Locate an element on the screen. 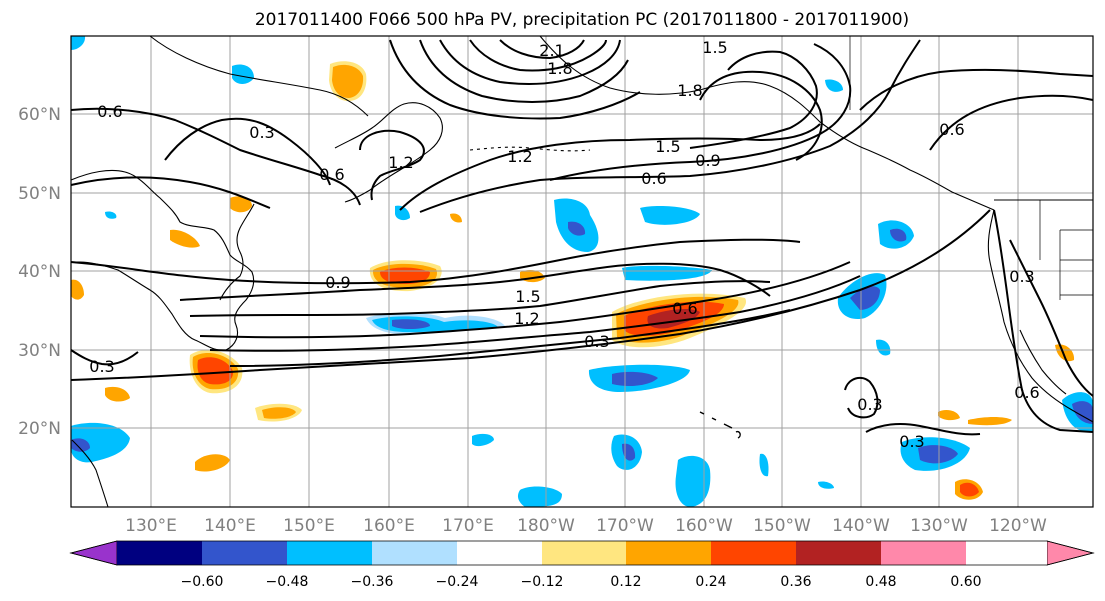  lon-label: 120°W is located at coordinates (1018, 526).